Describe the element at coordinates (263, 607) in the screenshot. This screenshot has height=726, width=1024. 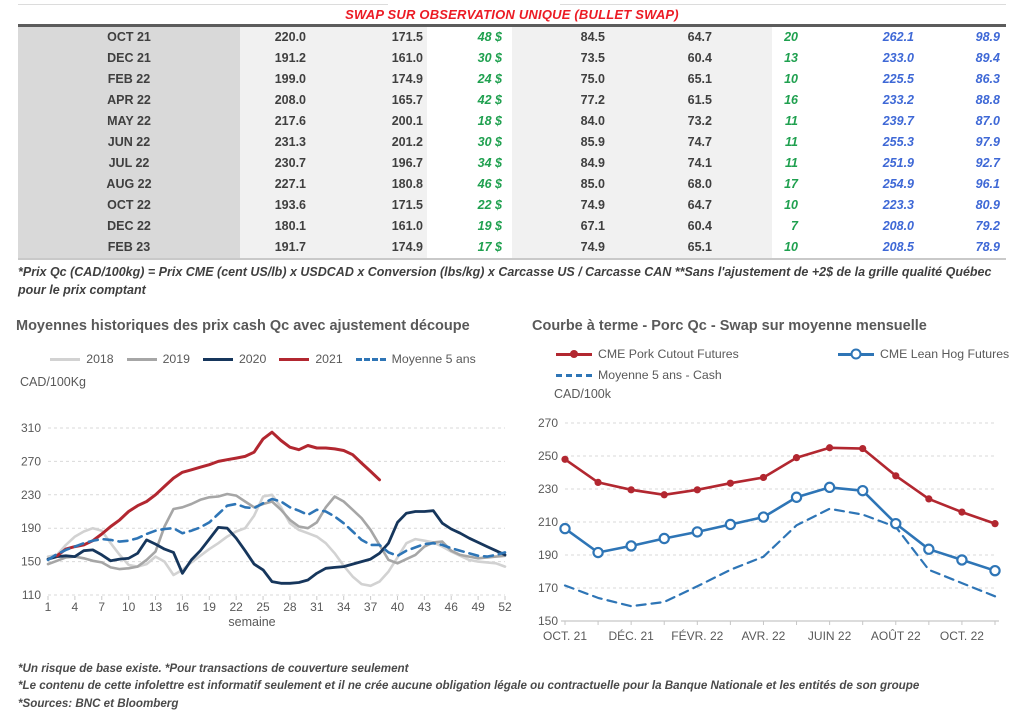
I see `x-tick-label: 25` at that location.